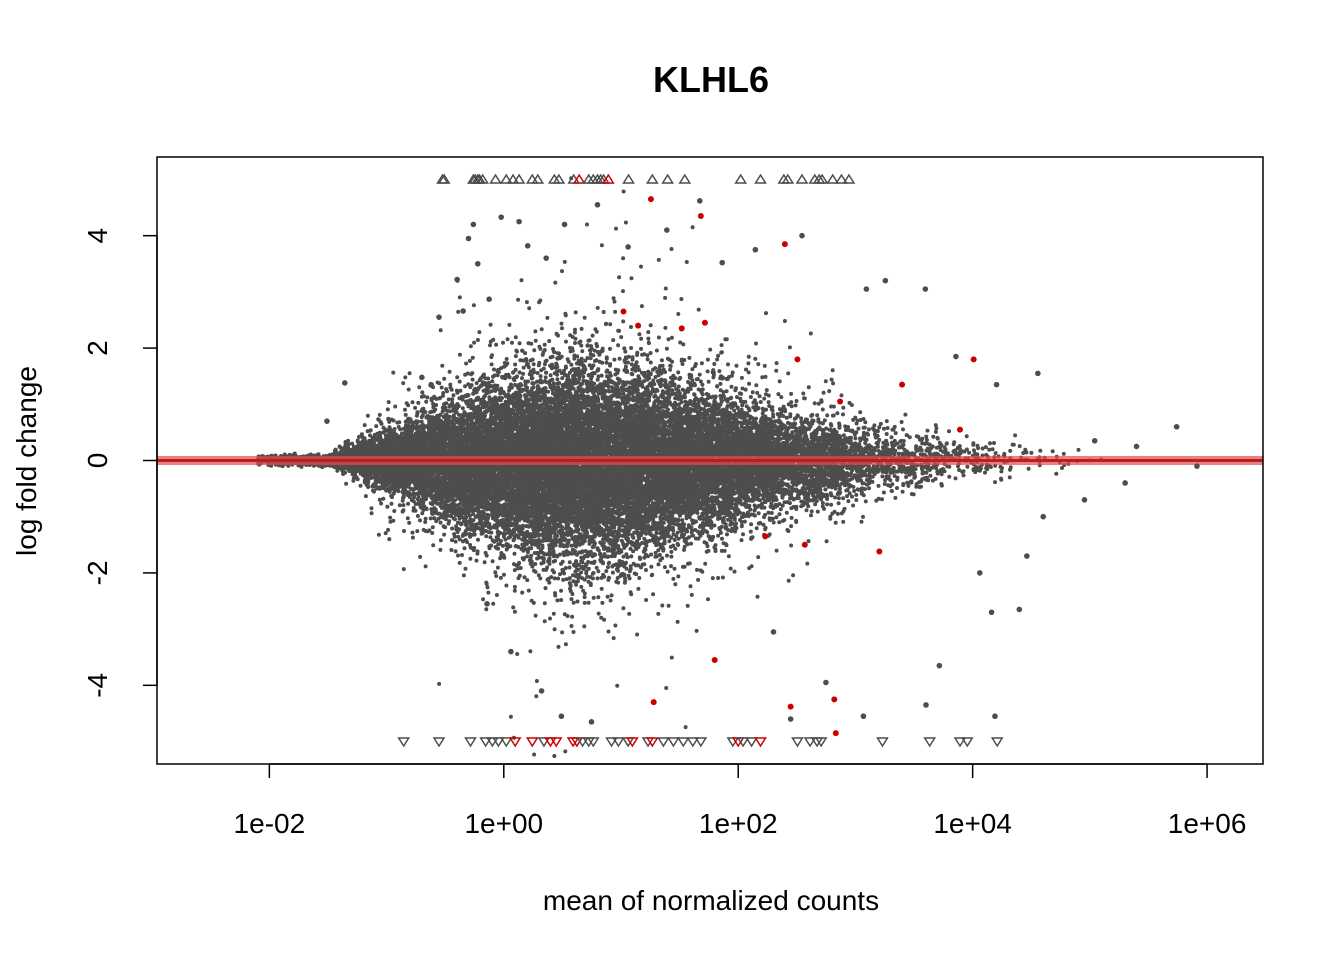  Describe the element at coordinates (711, 900) in the screenshot. I see `x-axis-label: mean of normalized counts` at that location.